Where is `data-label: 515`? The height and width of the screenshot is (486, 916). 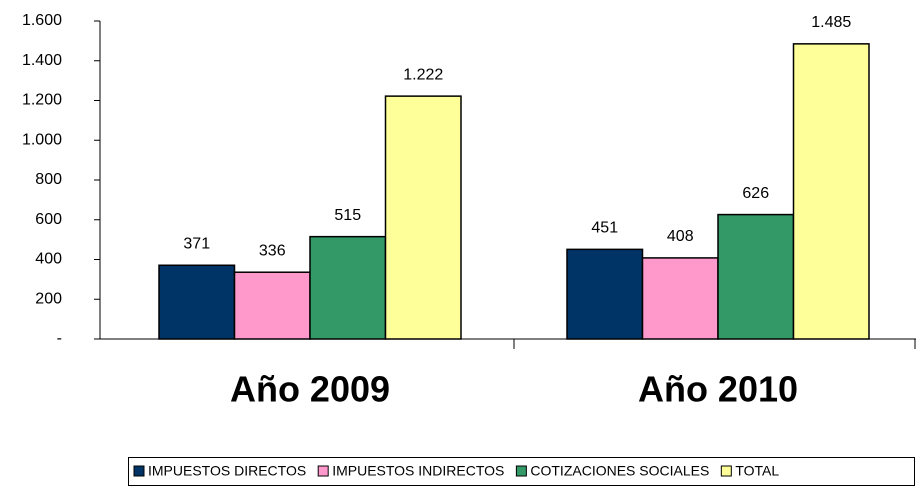 data-label: 515 is located at coordinates (347, 215).